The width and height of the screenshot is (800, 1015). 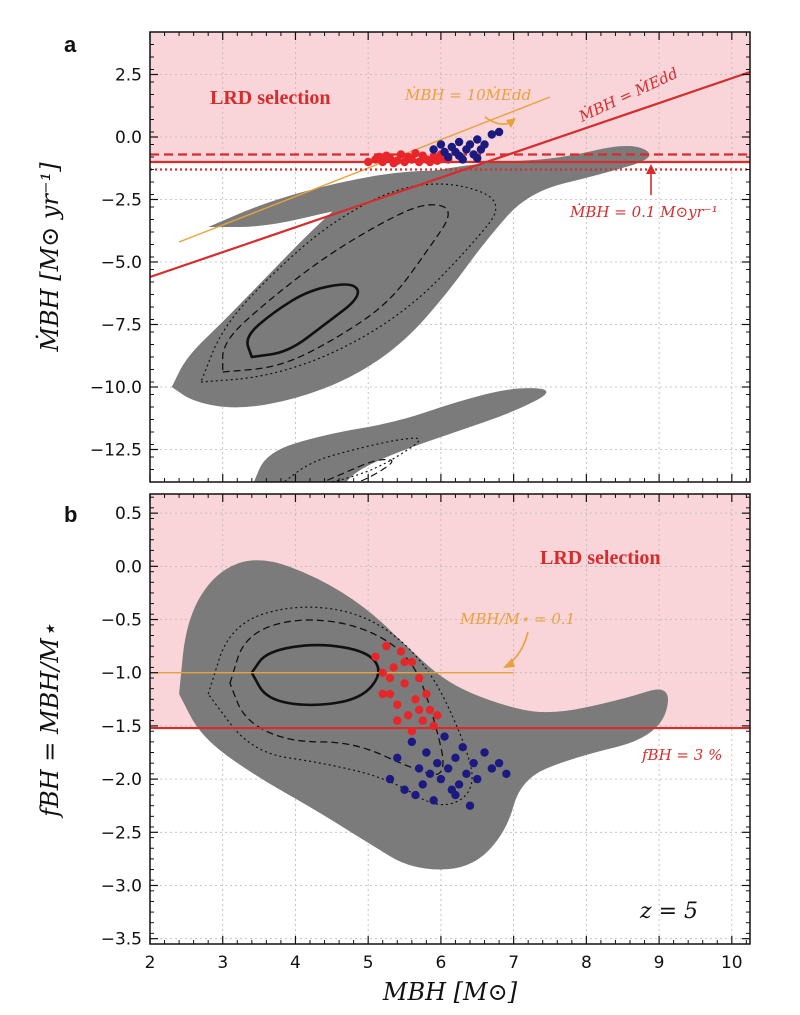 What do you see at coordinates (441, 725) in the screenshot?
I see `panel-b-points` at bounding box center [441, 725].